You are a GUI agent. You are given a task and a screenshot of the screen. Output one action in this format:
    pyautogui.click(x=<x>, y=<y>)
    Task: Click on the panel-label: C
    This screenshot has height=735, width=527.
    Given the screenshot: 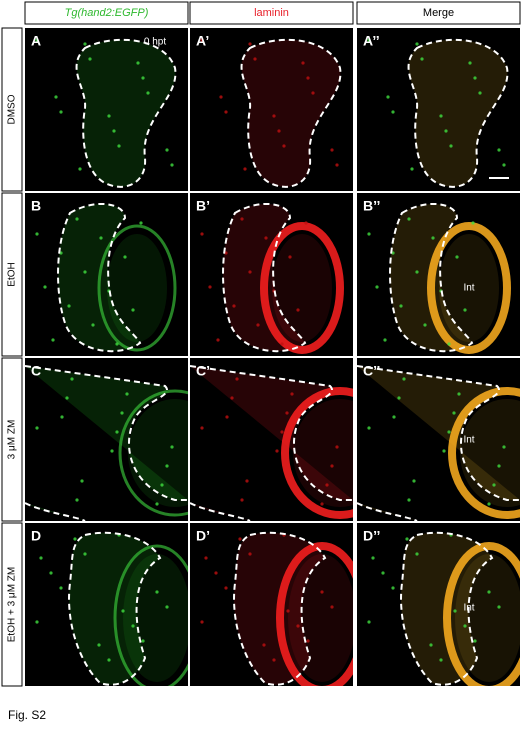 What is the action you would take?
    pyautogui.click(x=36, y=371)
    